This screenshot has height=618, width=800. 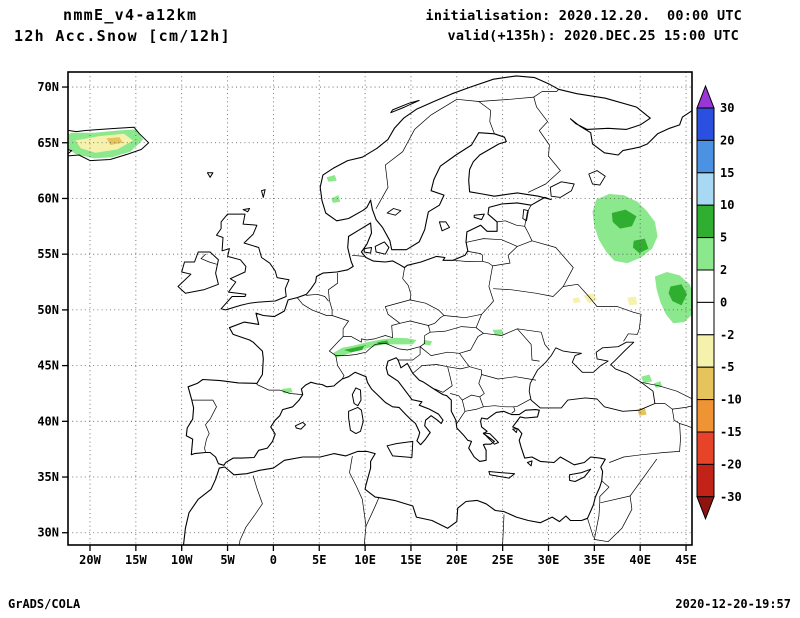 I want to click on colorbar-label: -15, so click(x=731, y=432).